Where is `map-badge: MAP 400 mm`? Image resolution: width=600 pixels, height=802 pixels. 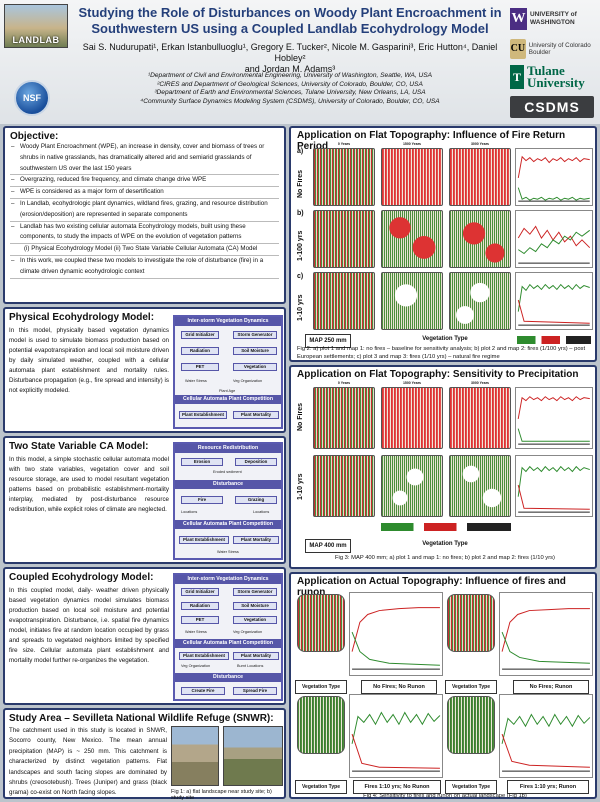
map-badge: MAP 400 mm is located at coordinates (328, 546).